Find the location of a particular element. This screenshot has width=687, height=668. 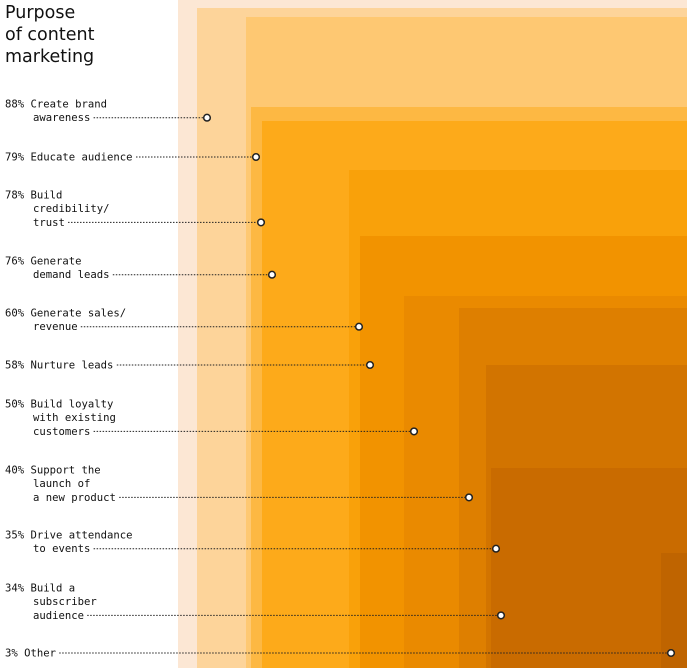

category-label: 34% Build a is located at coordinates (40, 589).